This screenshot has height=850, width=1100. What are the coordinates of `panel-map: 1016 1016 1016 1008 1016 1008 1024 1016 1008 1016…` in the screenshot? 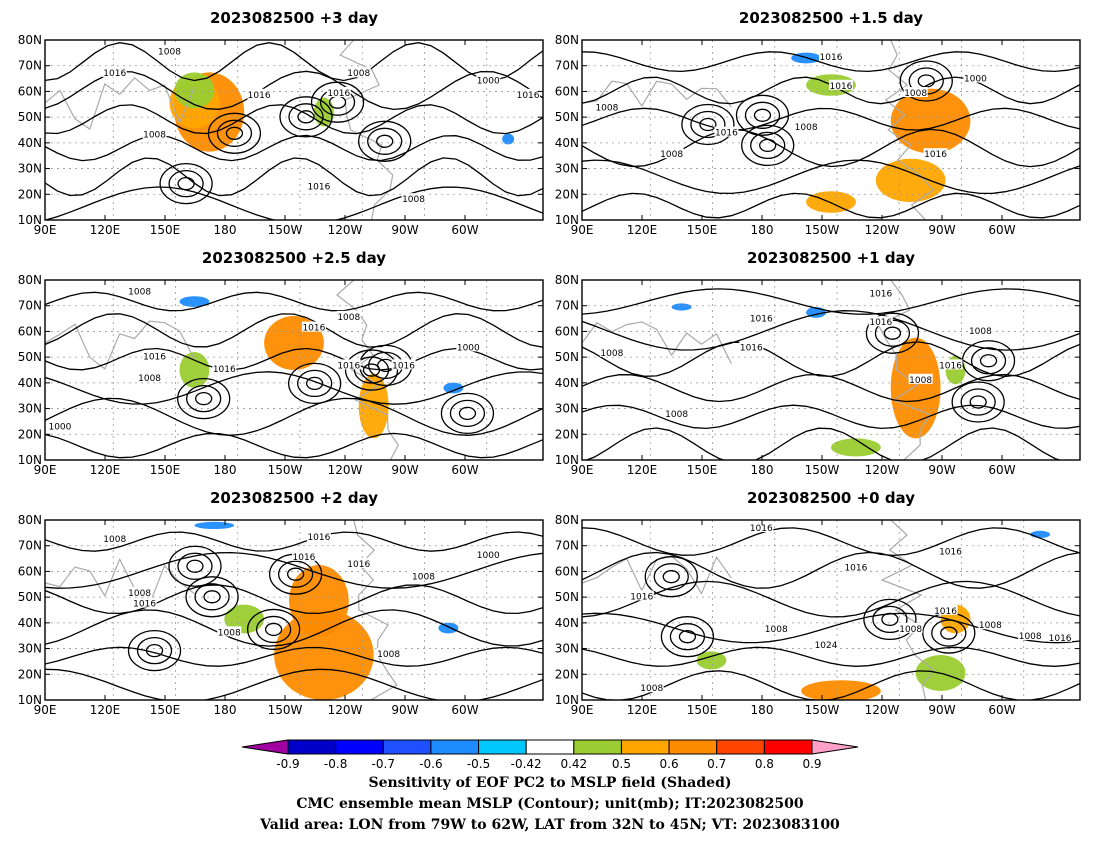 It's located at (831, 610).